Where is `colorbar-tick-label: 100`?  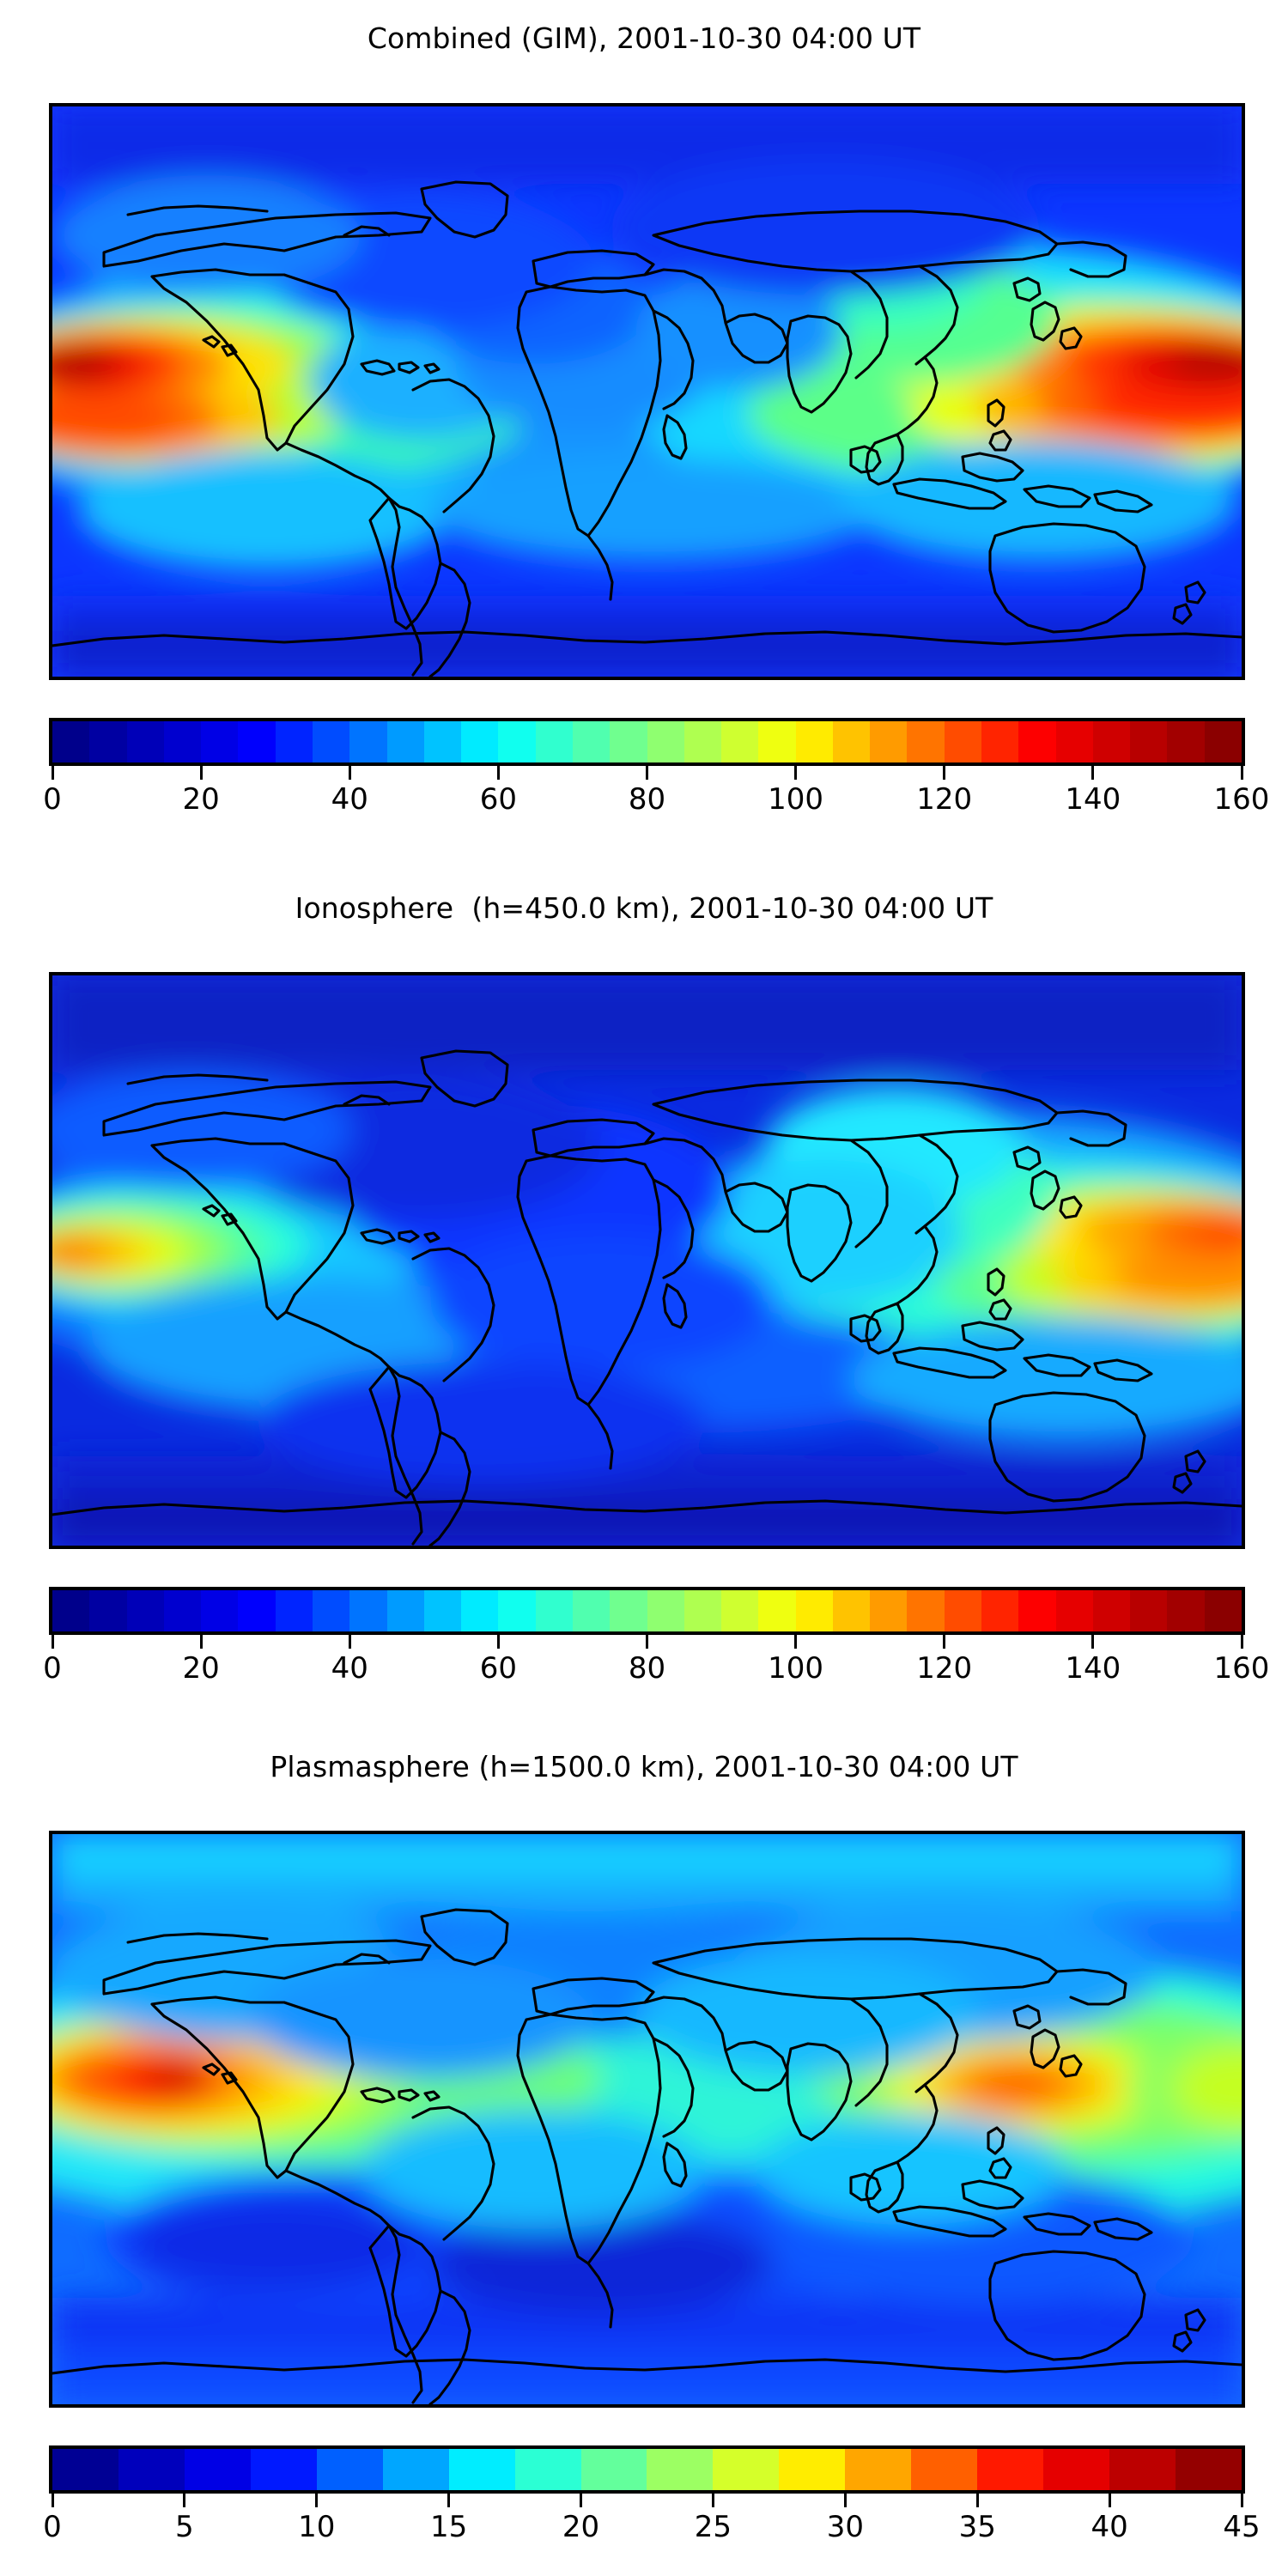
colorbar-tick-label: 100 is located at coordinates (796, 799).